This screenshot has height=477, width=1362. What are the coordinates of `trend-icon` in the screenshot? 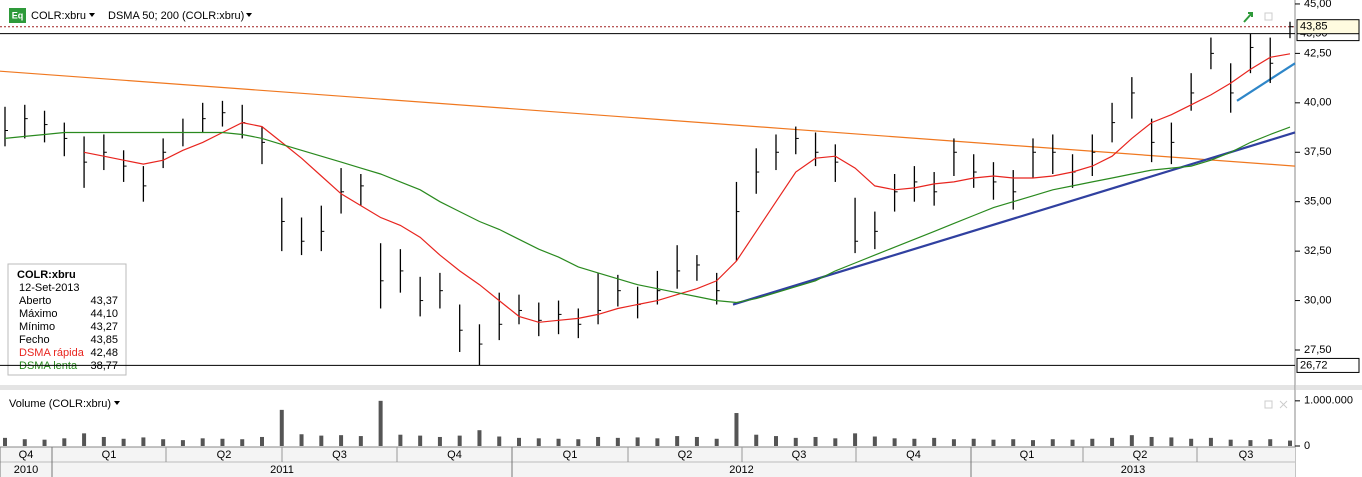 It's located at (1248, 17).